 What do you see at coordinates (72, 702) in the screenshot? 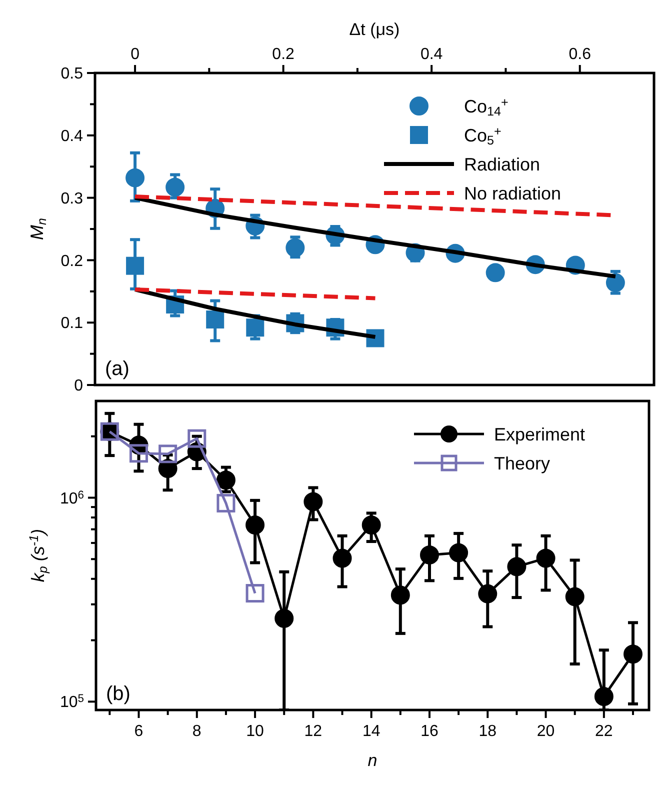
I see `y-tick-label: 10$^{5}$` at bounding box center [72, 702].